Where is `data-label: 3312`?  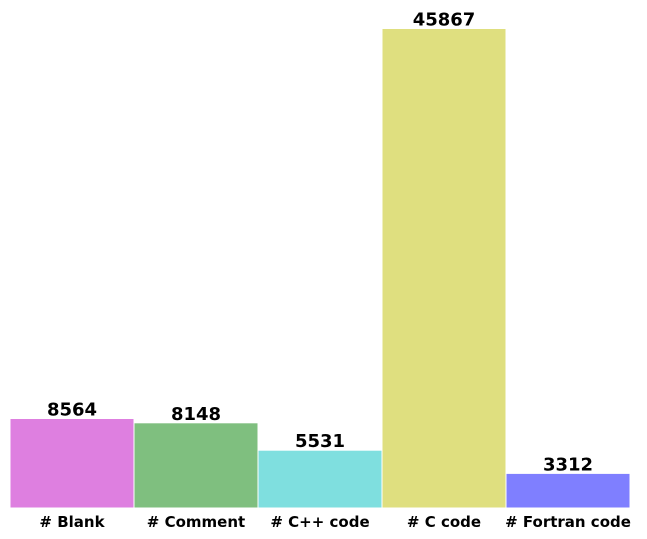 data-label: 3312 is located at coordinates (568, 464).